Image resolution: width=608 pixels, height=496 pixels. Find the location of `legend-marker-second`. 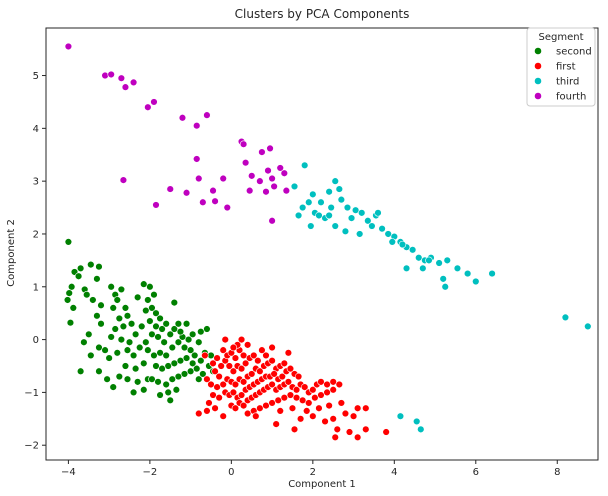

legend-marker-second is located at coordinates (538, 51).